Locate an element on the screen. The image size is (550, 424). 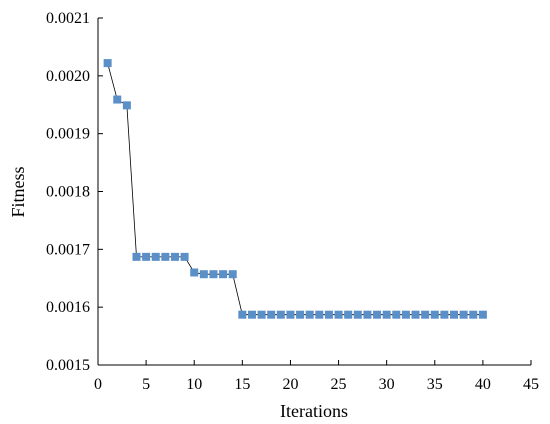
x-tick-label: 30 is located at coordinates (387, 384).